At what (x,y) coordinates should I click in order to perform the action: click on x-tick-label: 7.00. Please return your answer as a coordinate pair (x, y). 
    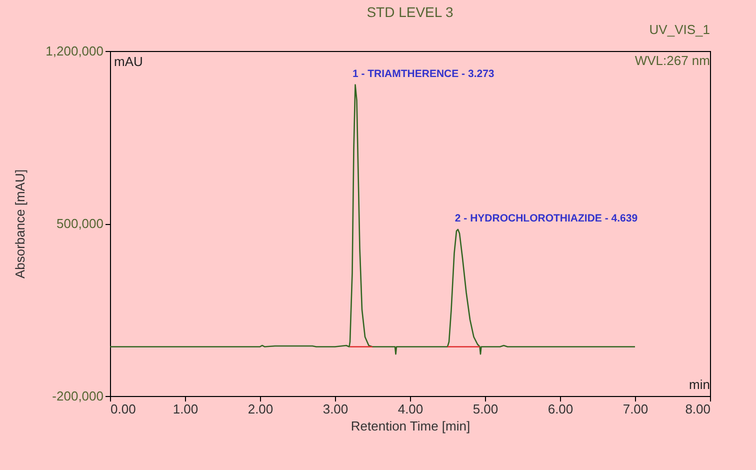
    Looking at the image, I should click on (635, 409).